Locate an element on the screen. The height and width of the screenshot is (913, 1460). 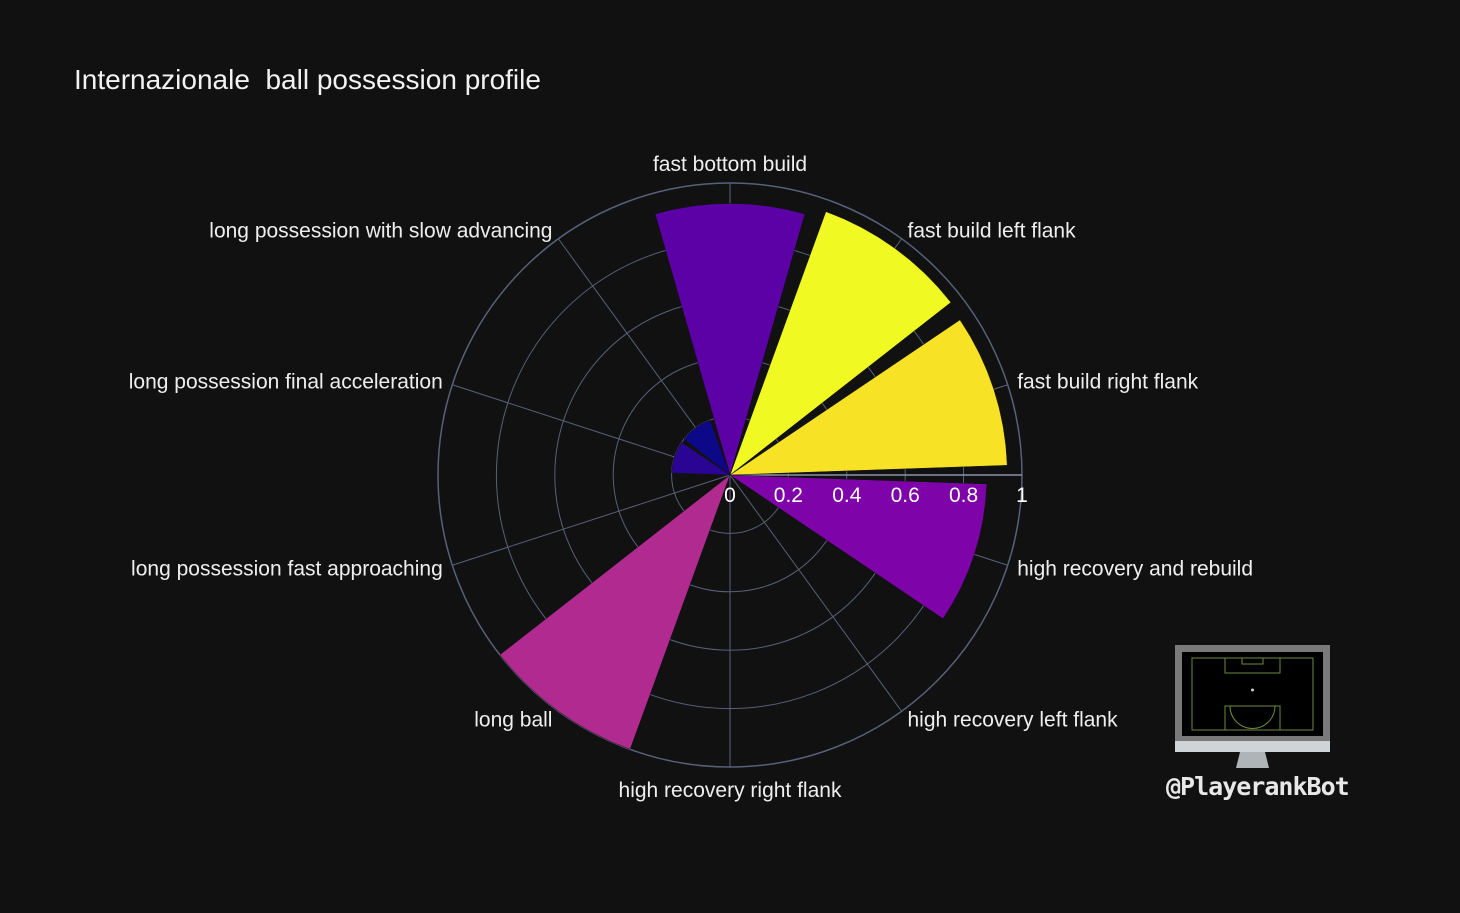
angular-label-10: long possession with slow advancing is located at coordinates (380, 231).